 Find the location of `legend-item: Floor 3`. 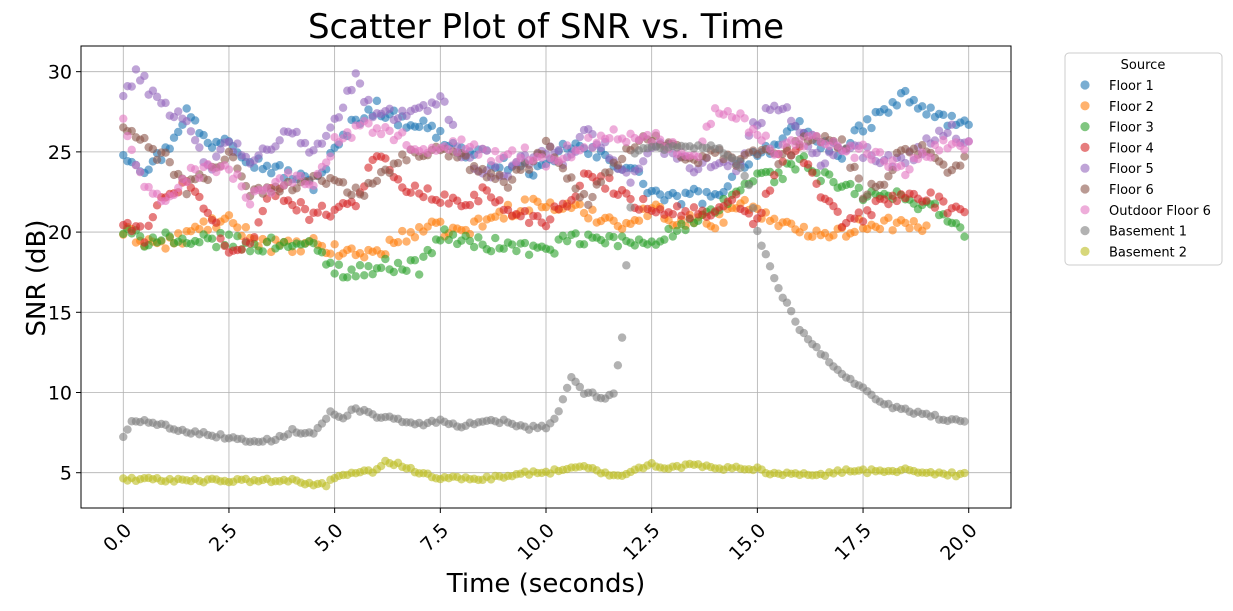

legend-item: Floor 3 is located at coordinates (1117, 128).